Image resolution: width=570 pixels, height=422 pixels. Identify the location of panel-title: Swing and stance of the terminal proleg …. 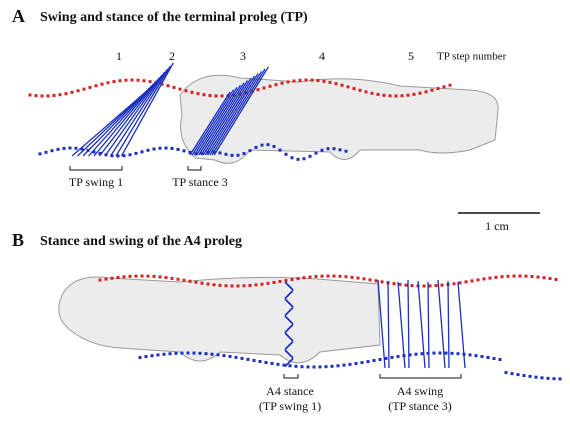
(174, 17).